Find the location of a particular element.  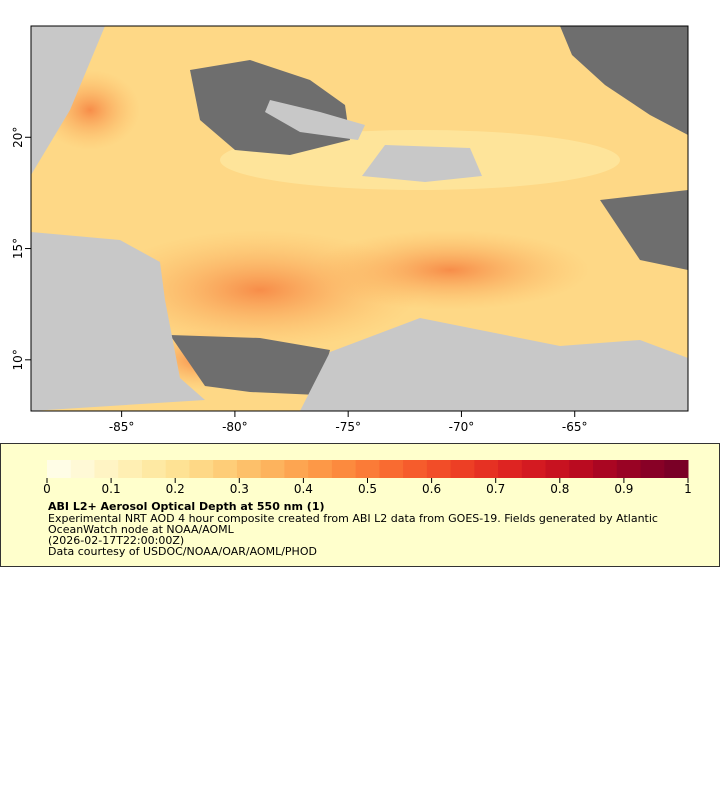

y-tick-label: 15° is located at coordinates (18, 248).